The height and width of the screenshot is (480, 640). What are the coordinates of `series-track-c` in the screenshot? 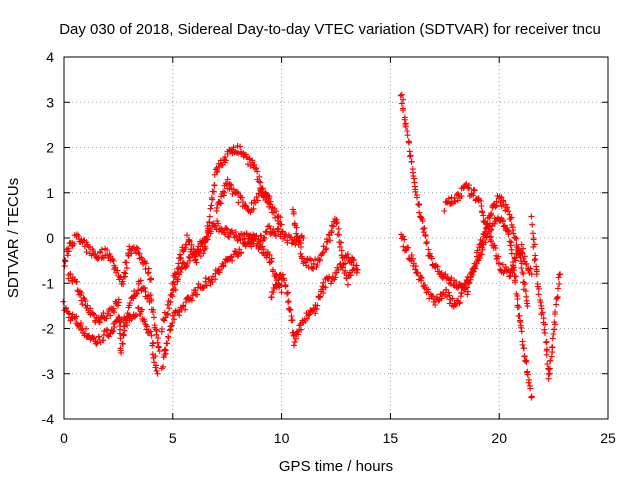 It's located at (114, 313).